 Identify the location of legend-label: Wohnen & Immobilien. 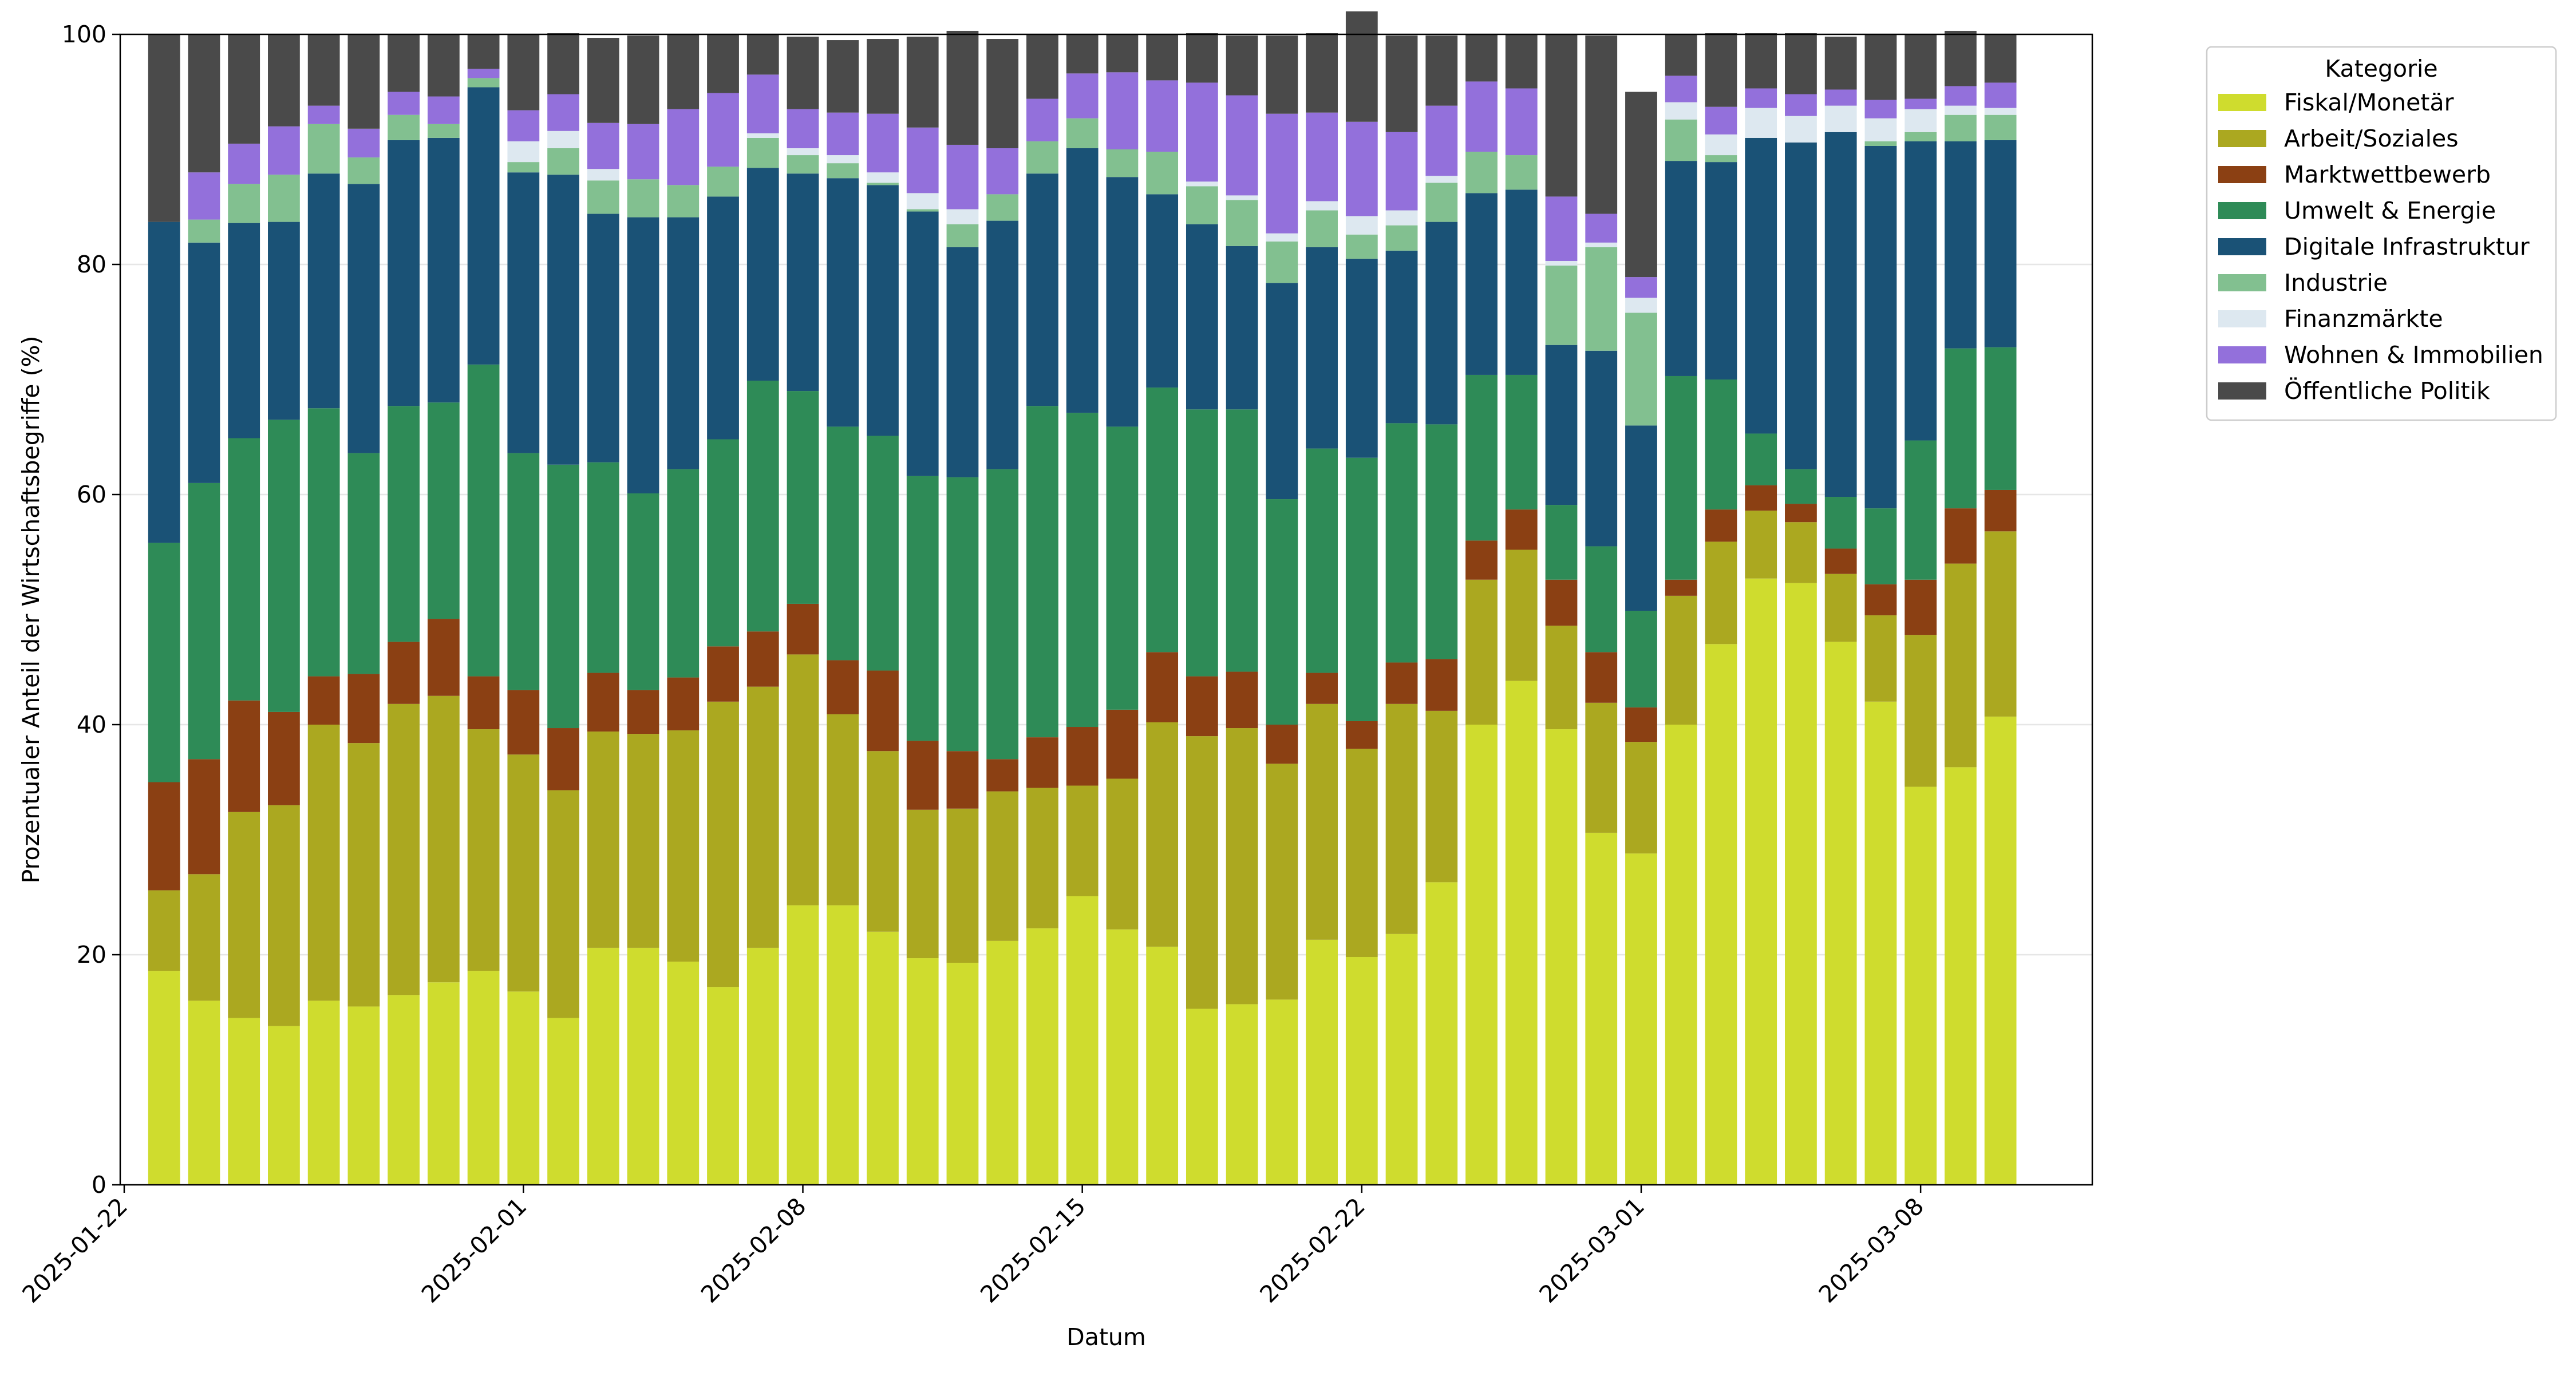
(2413, 355).